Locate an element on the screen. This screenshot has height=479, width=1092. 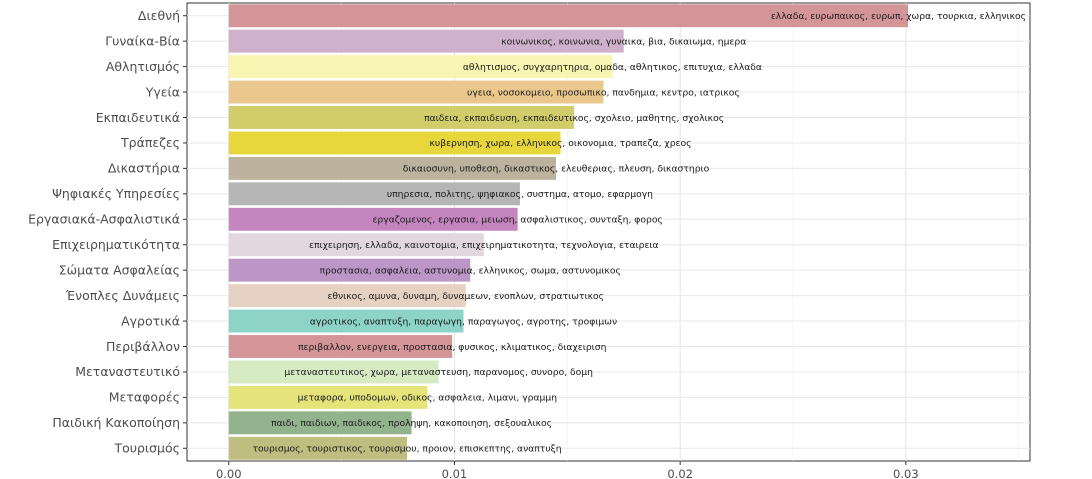
y-tick-label: Τουρισμός is located at coordinates (146, 448).